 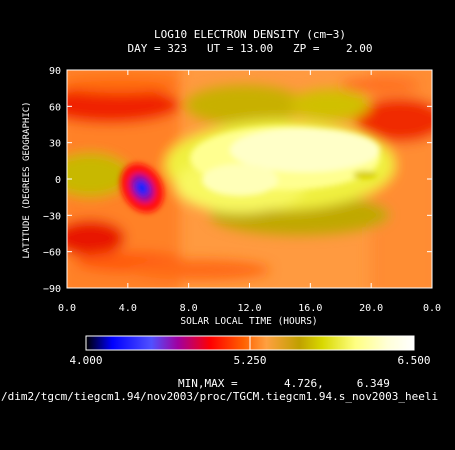 What do you see at coordinates (52, 289) in the screenshot?
I see `y-tick-label: −90` at bounding box center [52, 289].